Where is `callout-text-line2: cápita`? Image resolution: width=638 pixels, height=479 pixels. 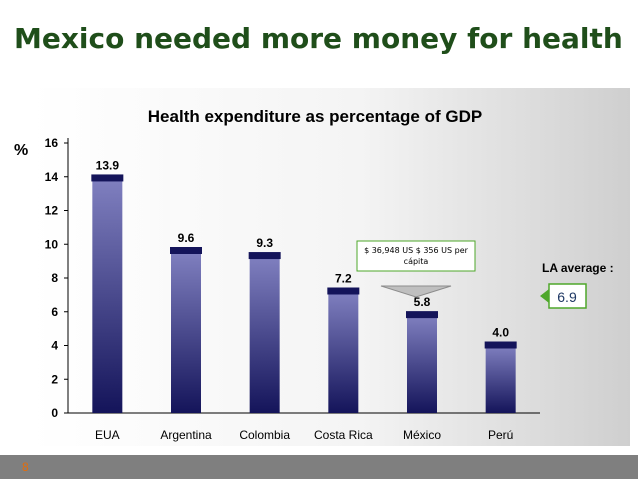
callout-text-line2: cápita is located at coordinates (416, 261).